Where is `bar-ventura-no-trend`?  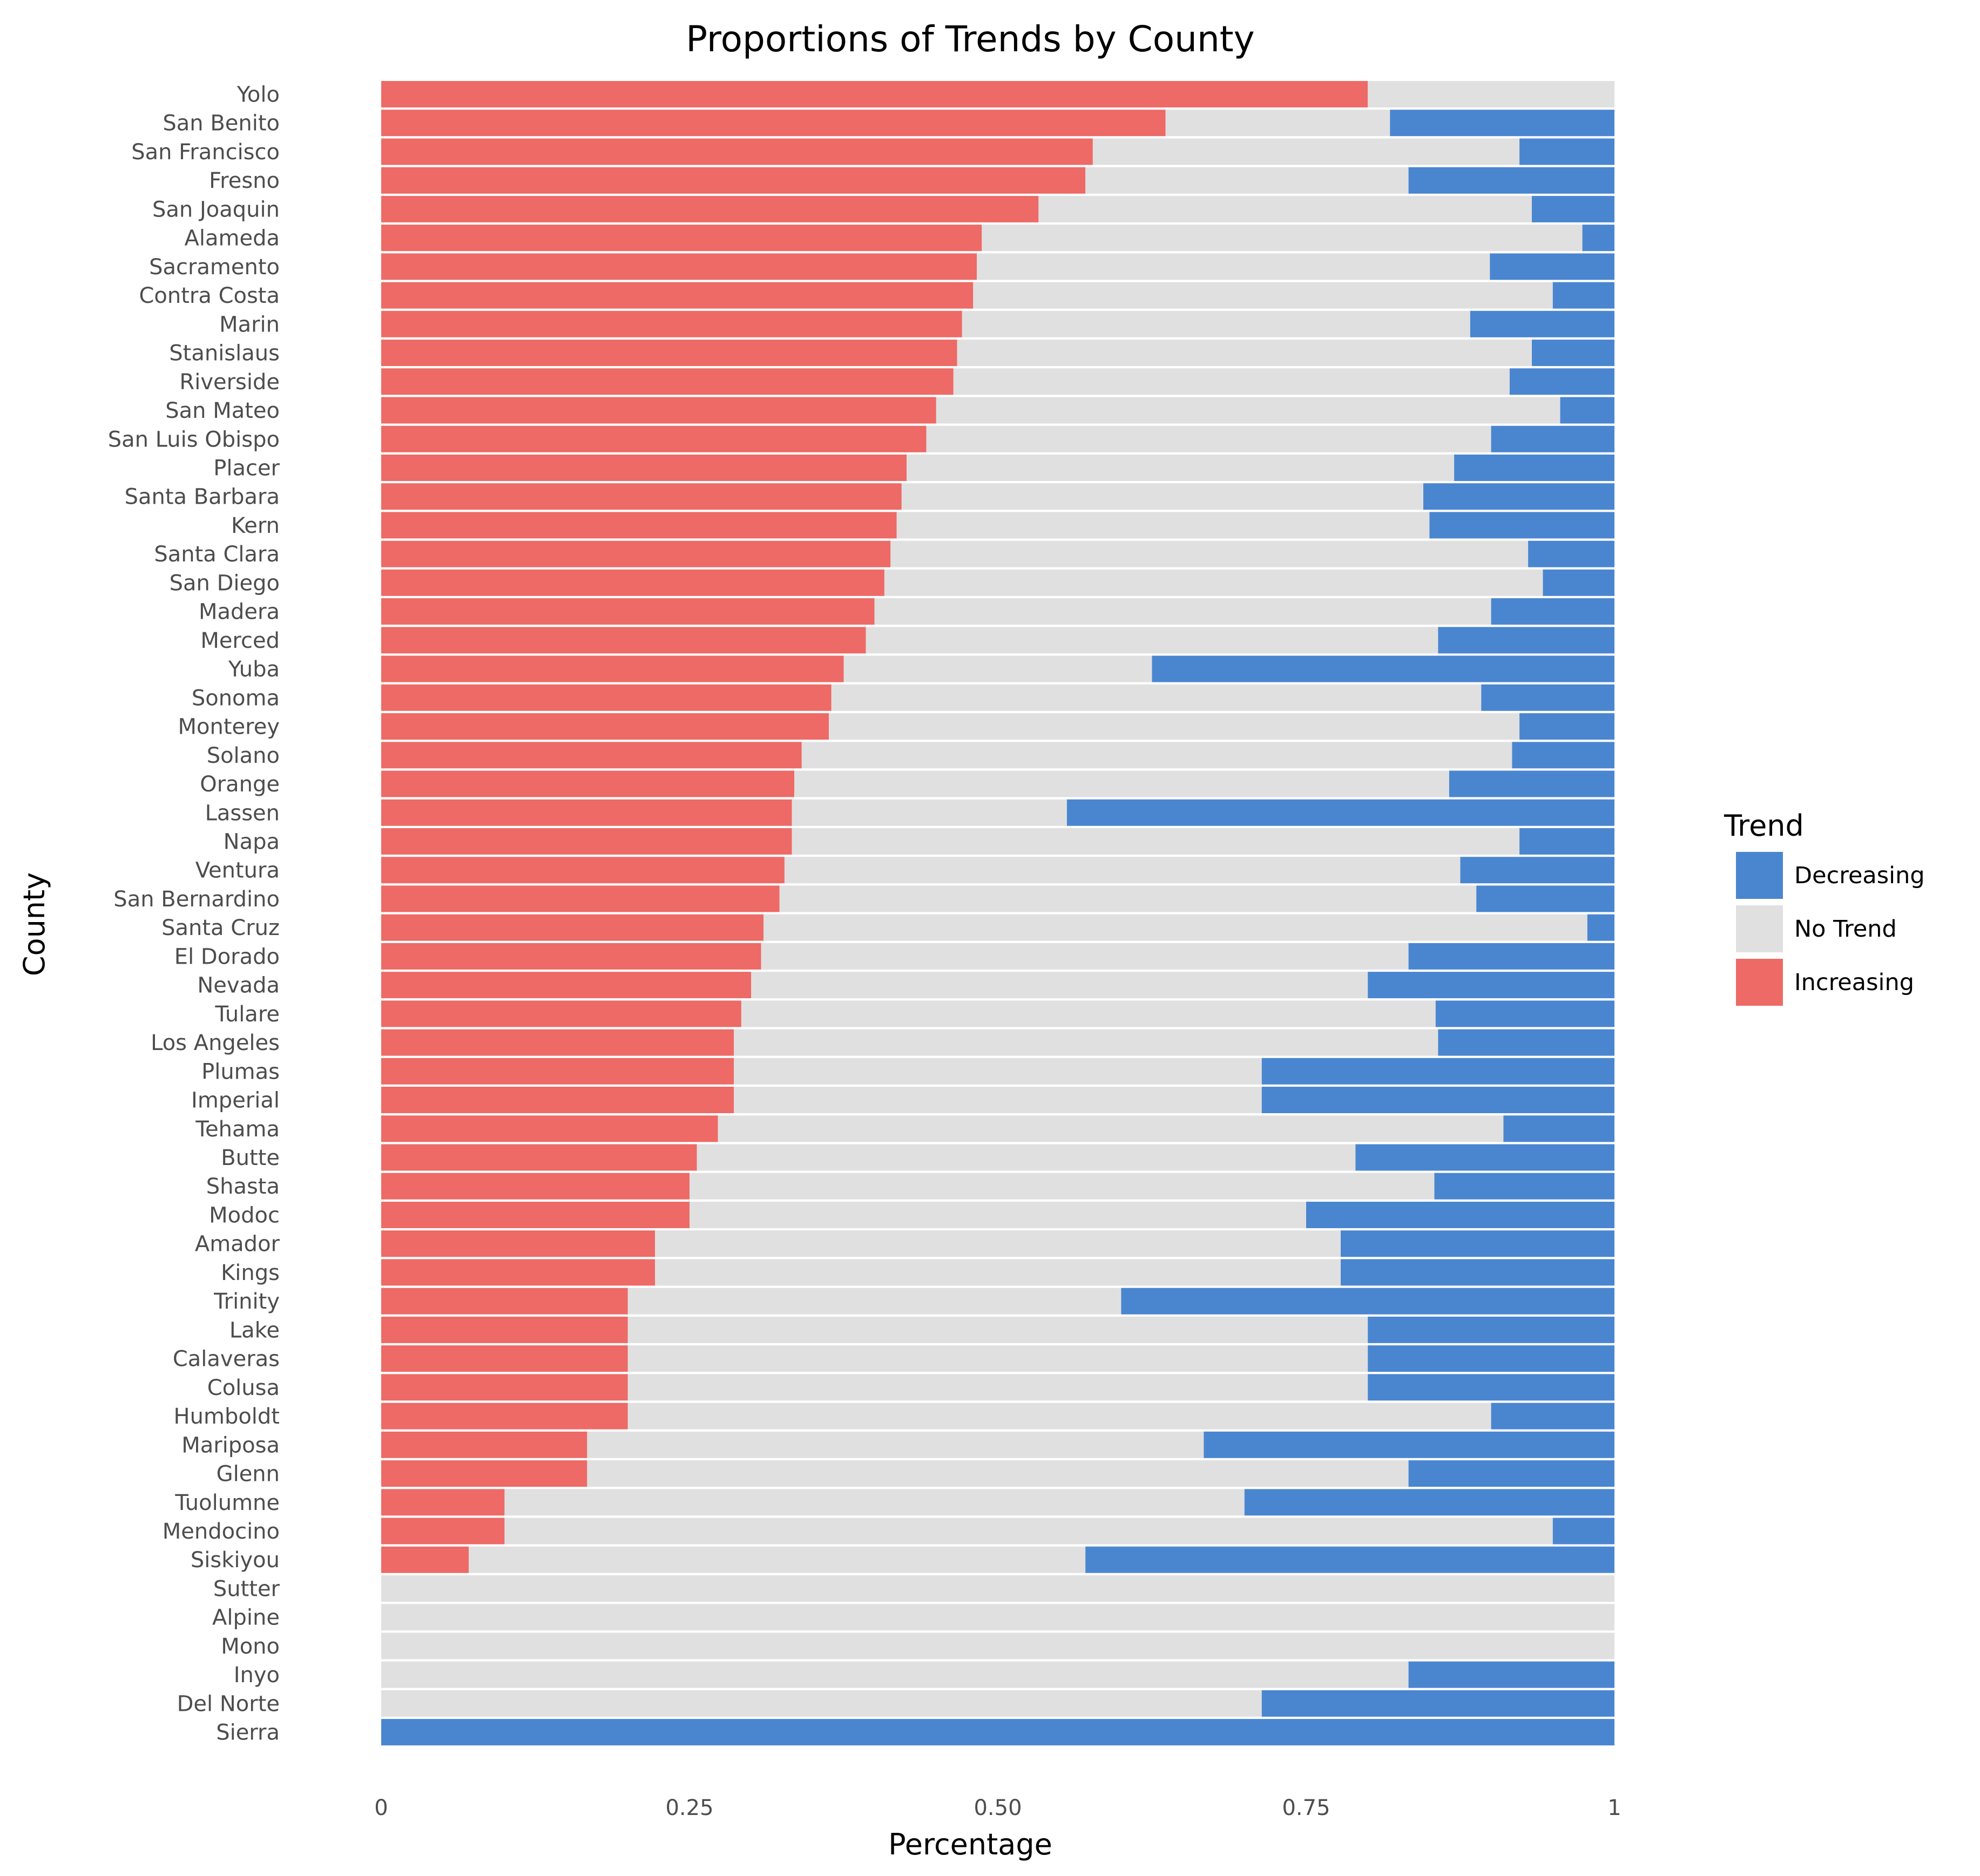
bar-ventura-no-trend is located at coordinates (1122, 870).